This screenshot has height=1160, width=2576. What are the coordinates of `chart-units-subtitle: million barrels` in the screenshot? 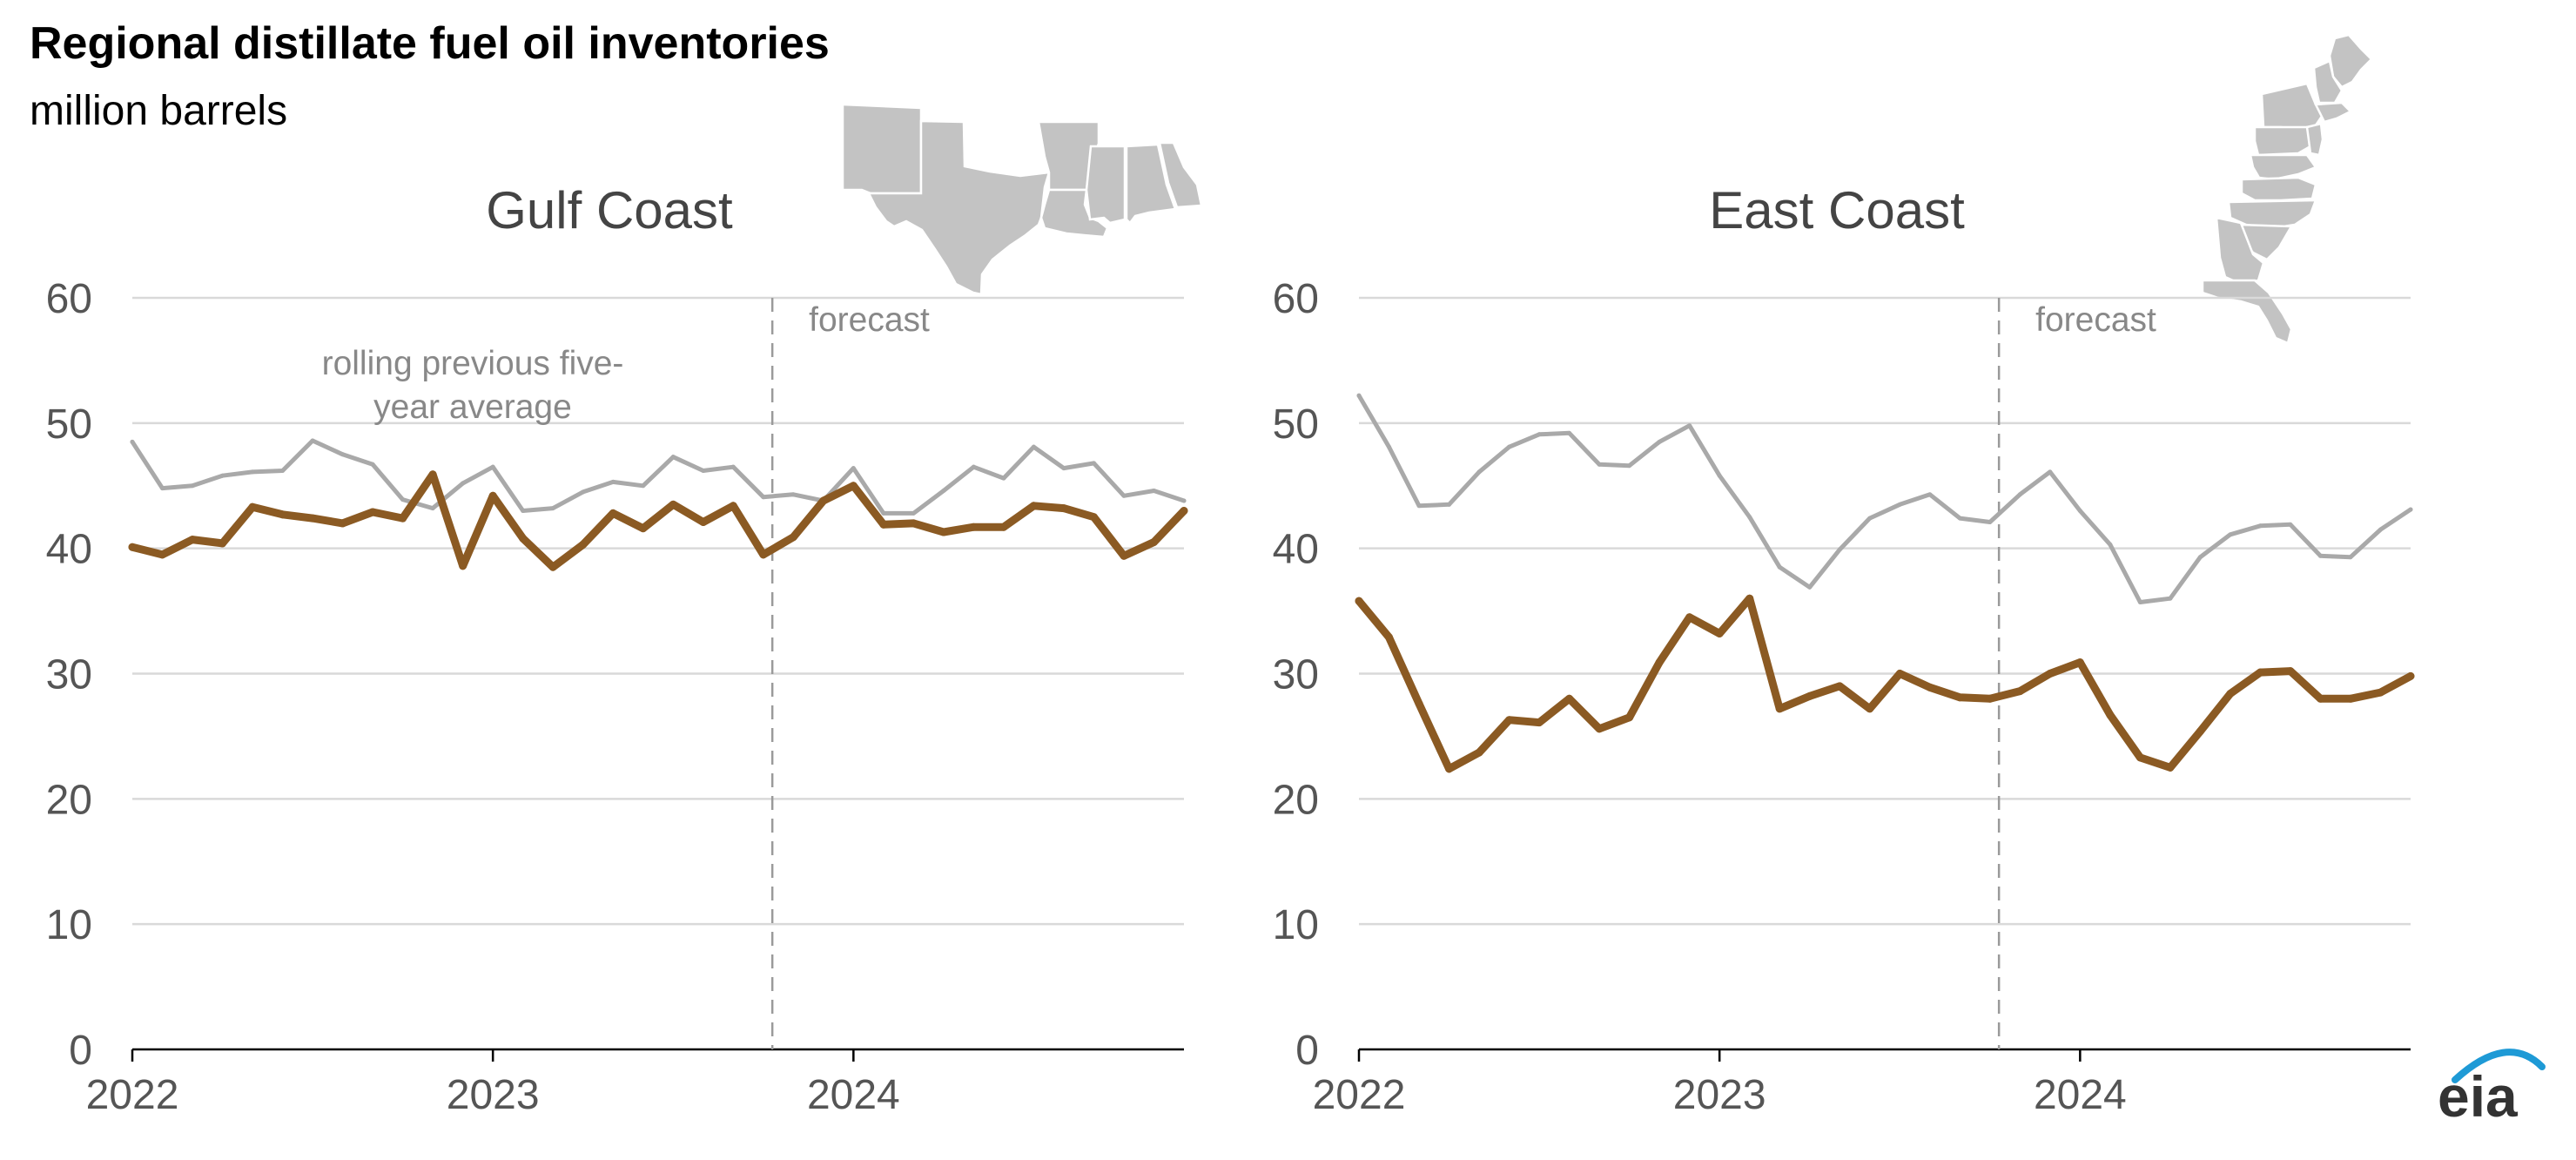 It's located at (159, 111).